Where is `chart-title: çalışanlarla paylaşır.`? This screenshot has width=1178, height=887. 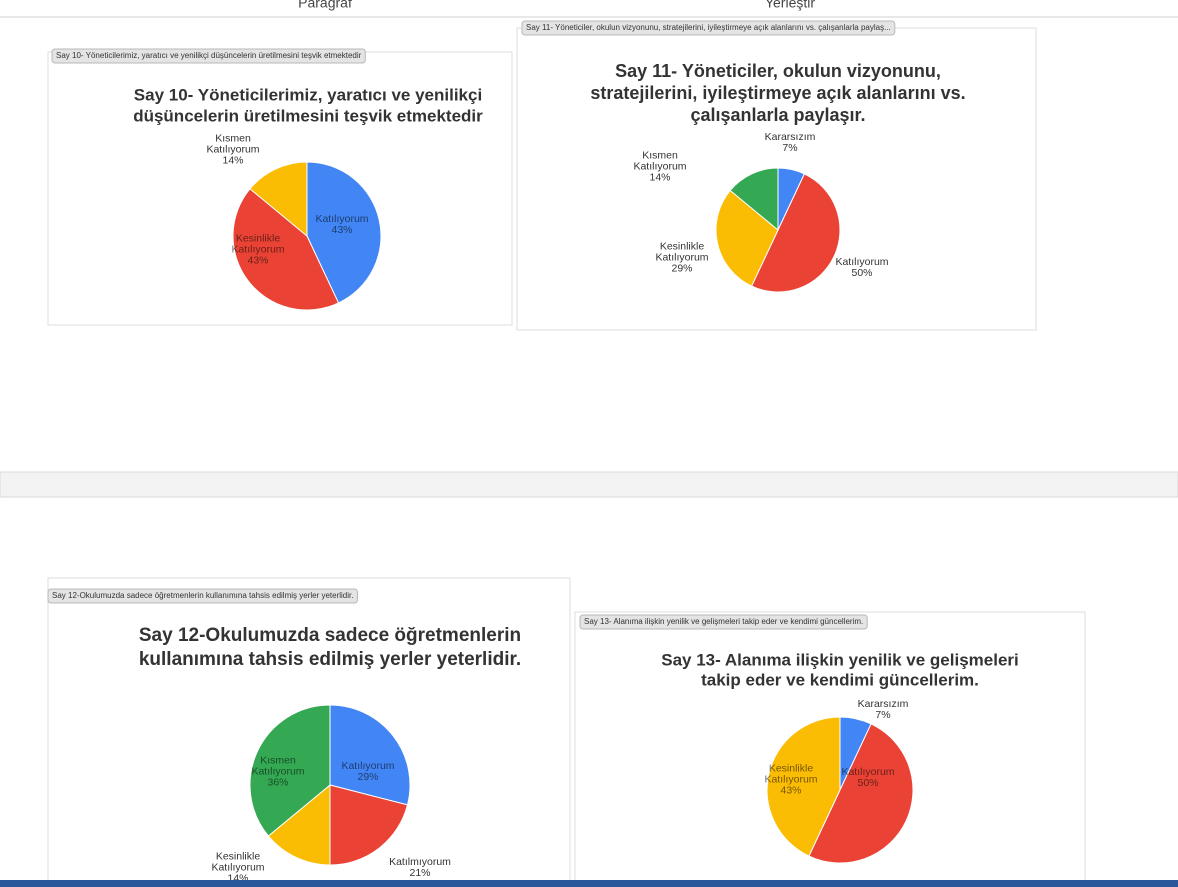
chart-title: çalışanlarla paylaşır. is located at coordinates (777, 115).